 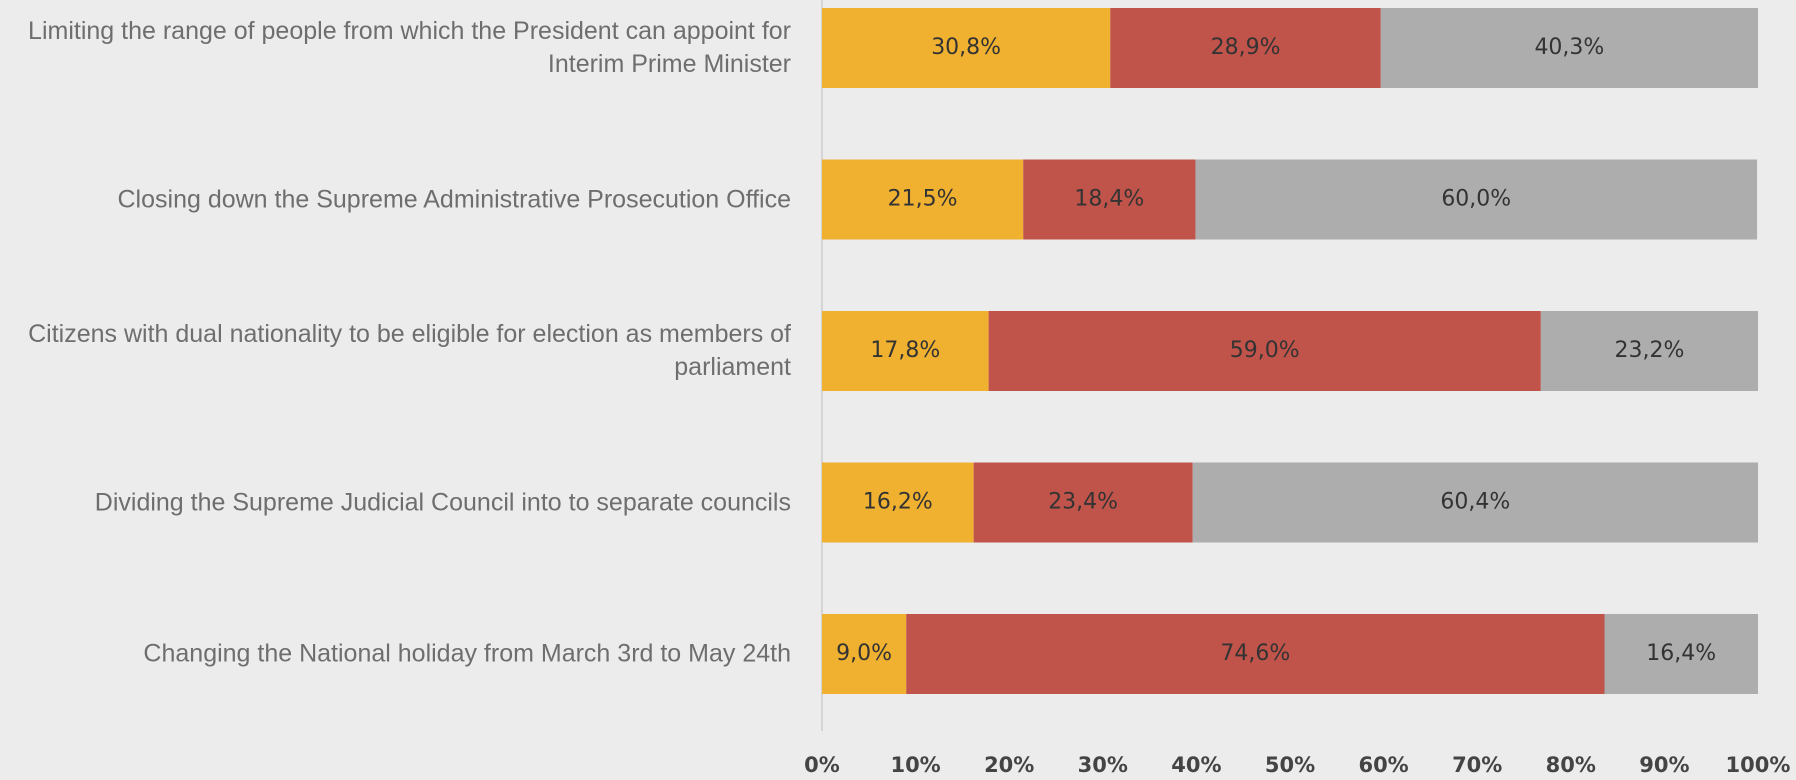 I want to click on value-label: 9,0%, so click(x=864, y=653).